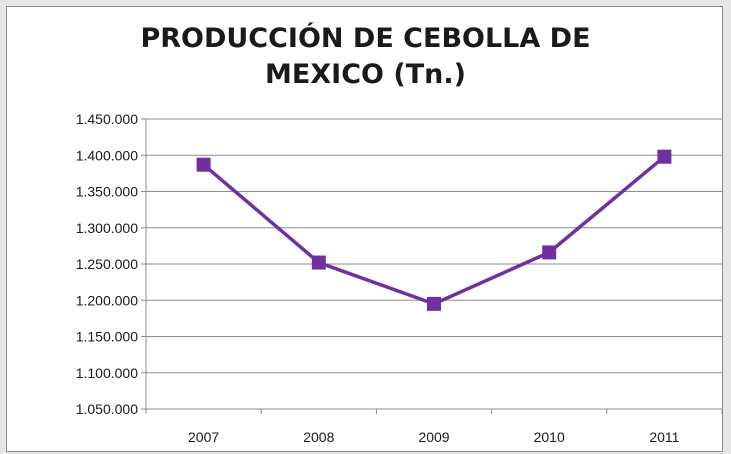 The image size is (731, 454). I want to click on y-tick-label: 1.400.000, so click(107, 155).